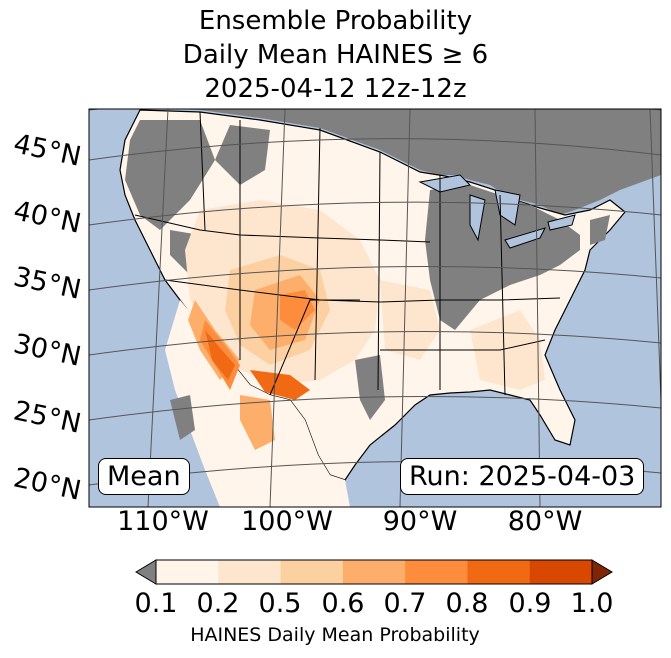 Image resolution: width=671 pixels, height=658 pixels. What do you see at coordinates (287, 521) in the screenshot?
I see `lon-label-100w: 100°W` at bounding box center [287, 521].